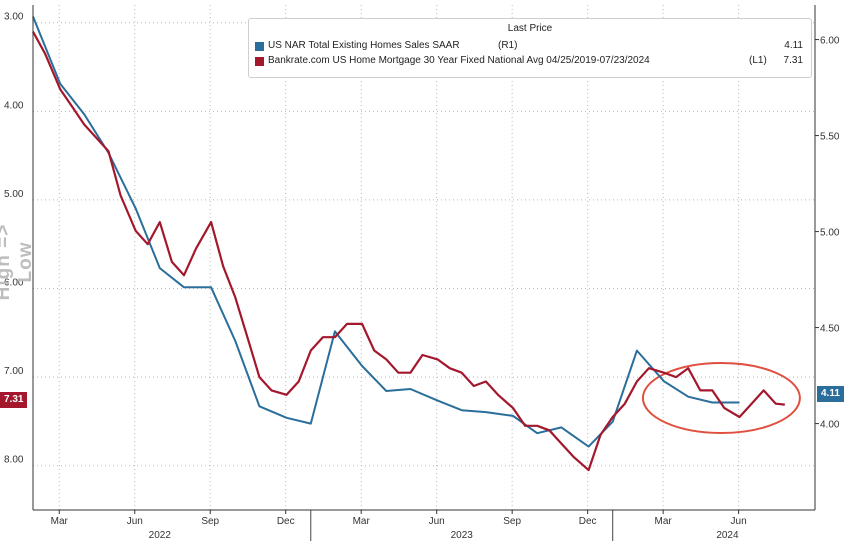  Describe the element at coordinates (259, 61) in the screenshot. I see `legend-swatch-mortgage` at that location.